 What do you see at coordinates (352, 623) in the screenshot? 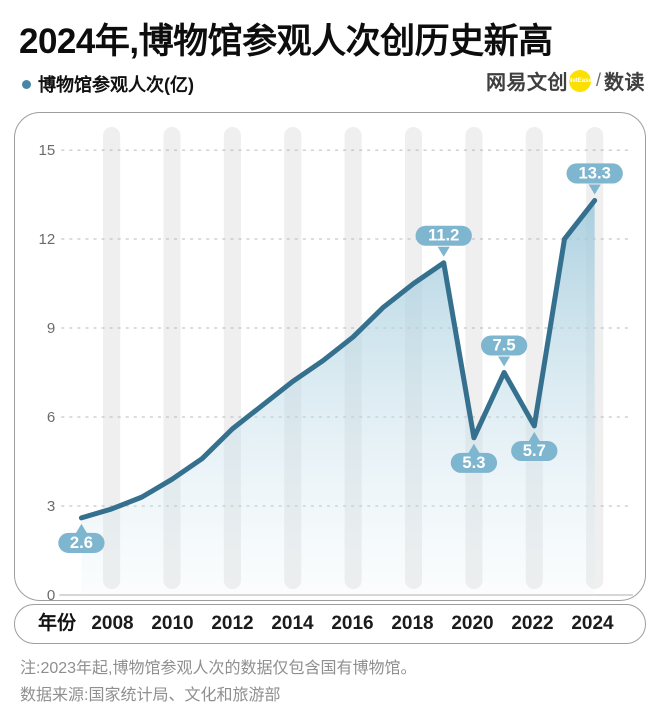
I see `x-tick-label: 2016` at bounding box center [352, 623].